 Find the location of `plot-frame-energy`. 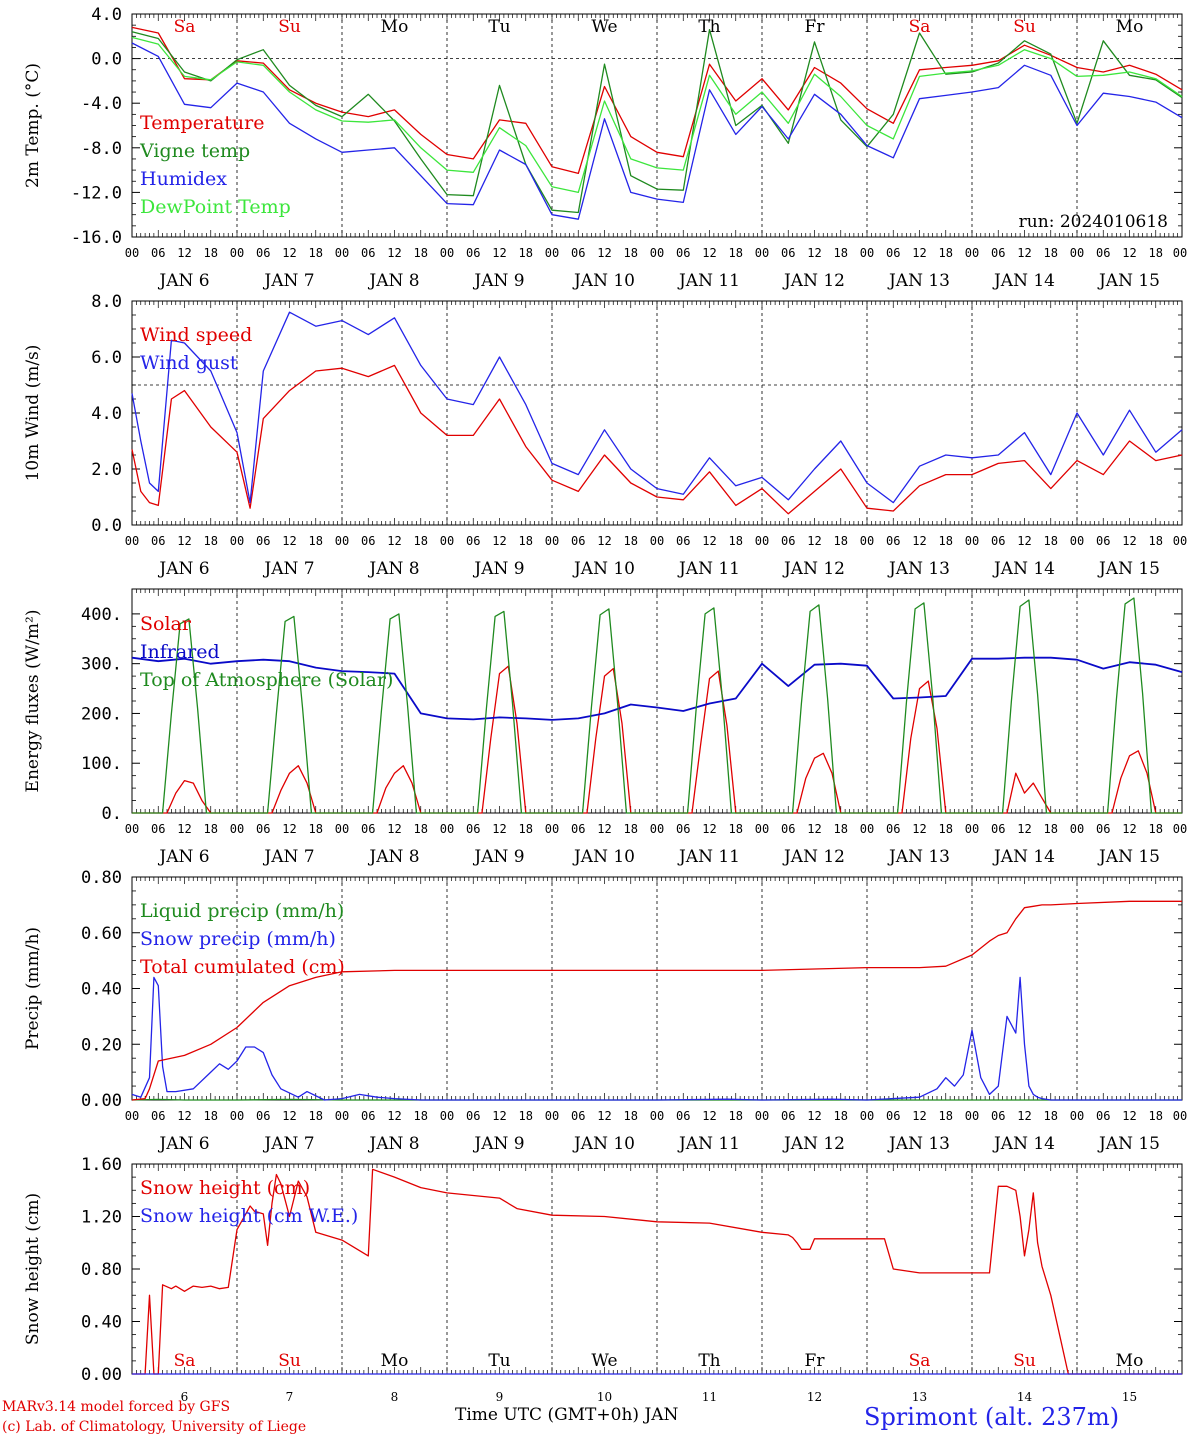

plot-frame-energy is located at coordinates (657, 701).